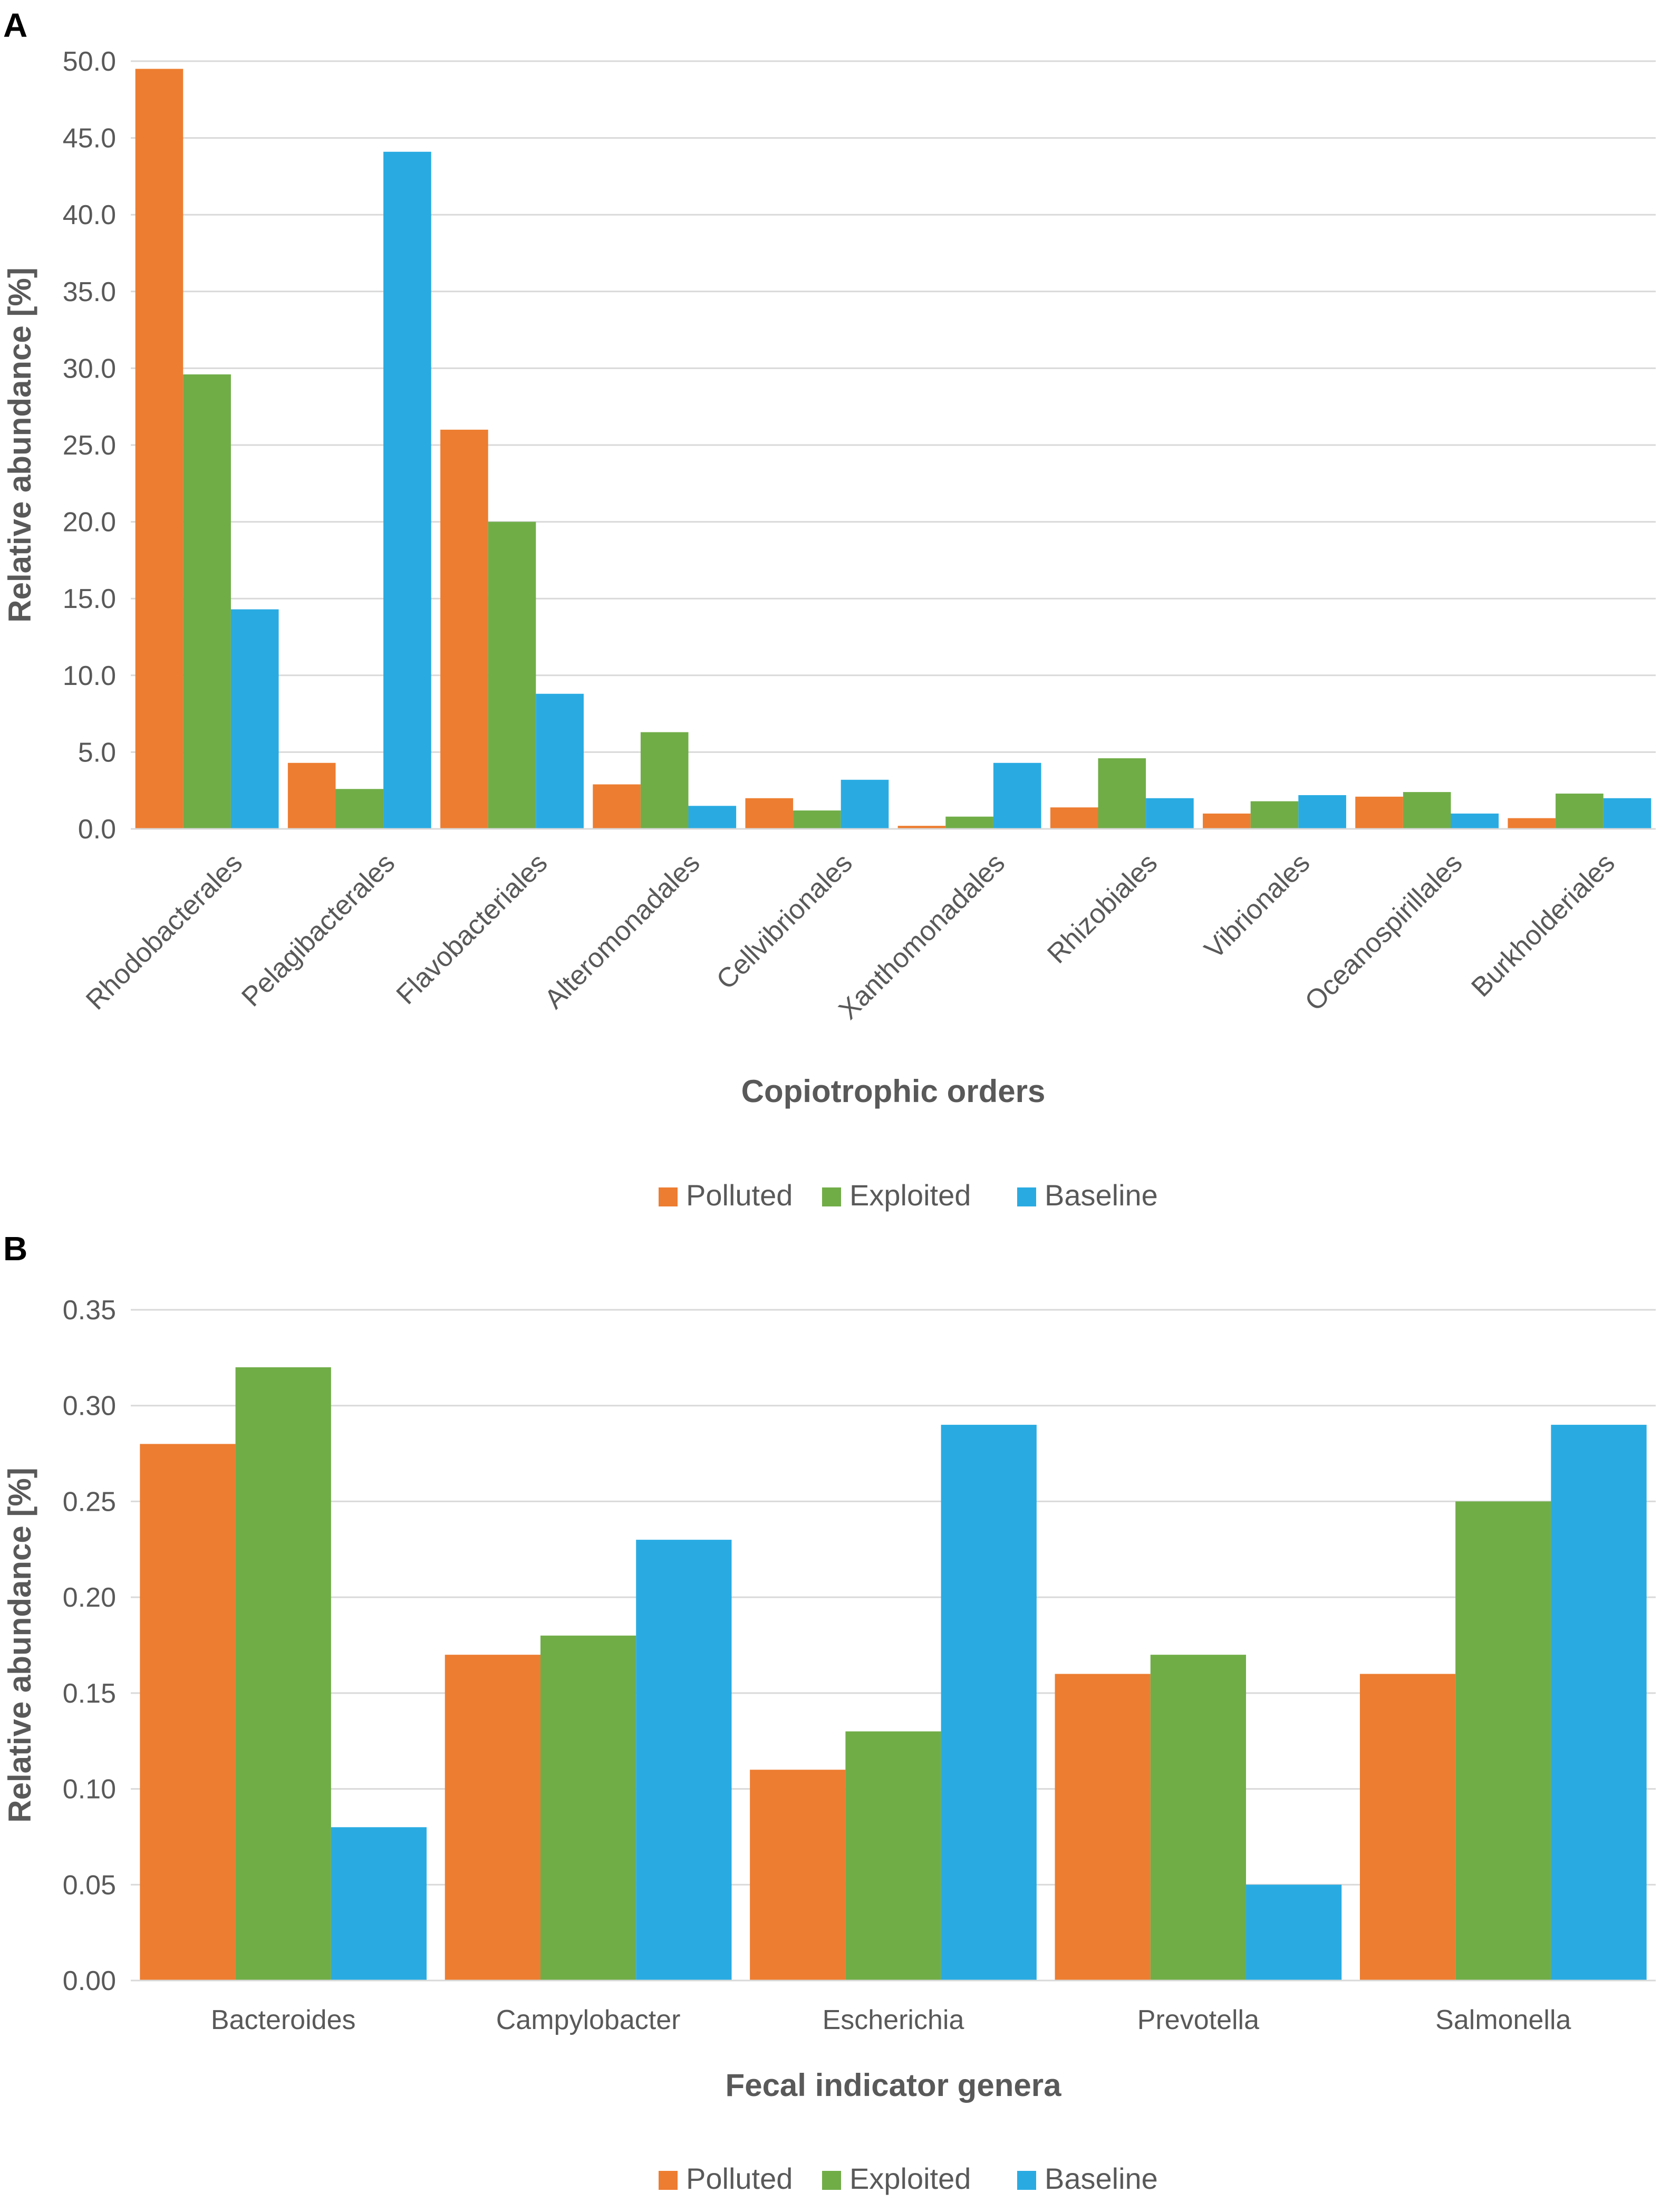 The image size is (1661, 2212). What do you see at coordinates (379, 1904) in the screenshot?
I see `bar-baseline-bacteroides` at bounding box center [379, 1904].